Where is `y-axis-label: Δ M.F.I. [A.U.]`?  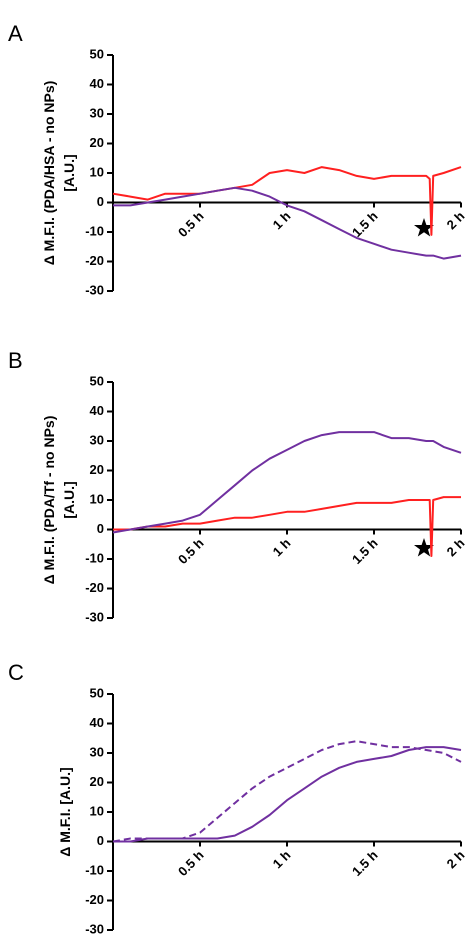 y-axis-label: Δ M.F.I. [A.U.] is located at coordinates (65, 811).